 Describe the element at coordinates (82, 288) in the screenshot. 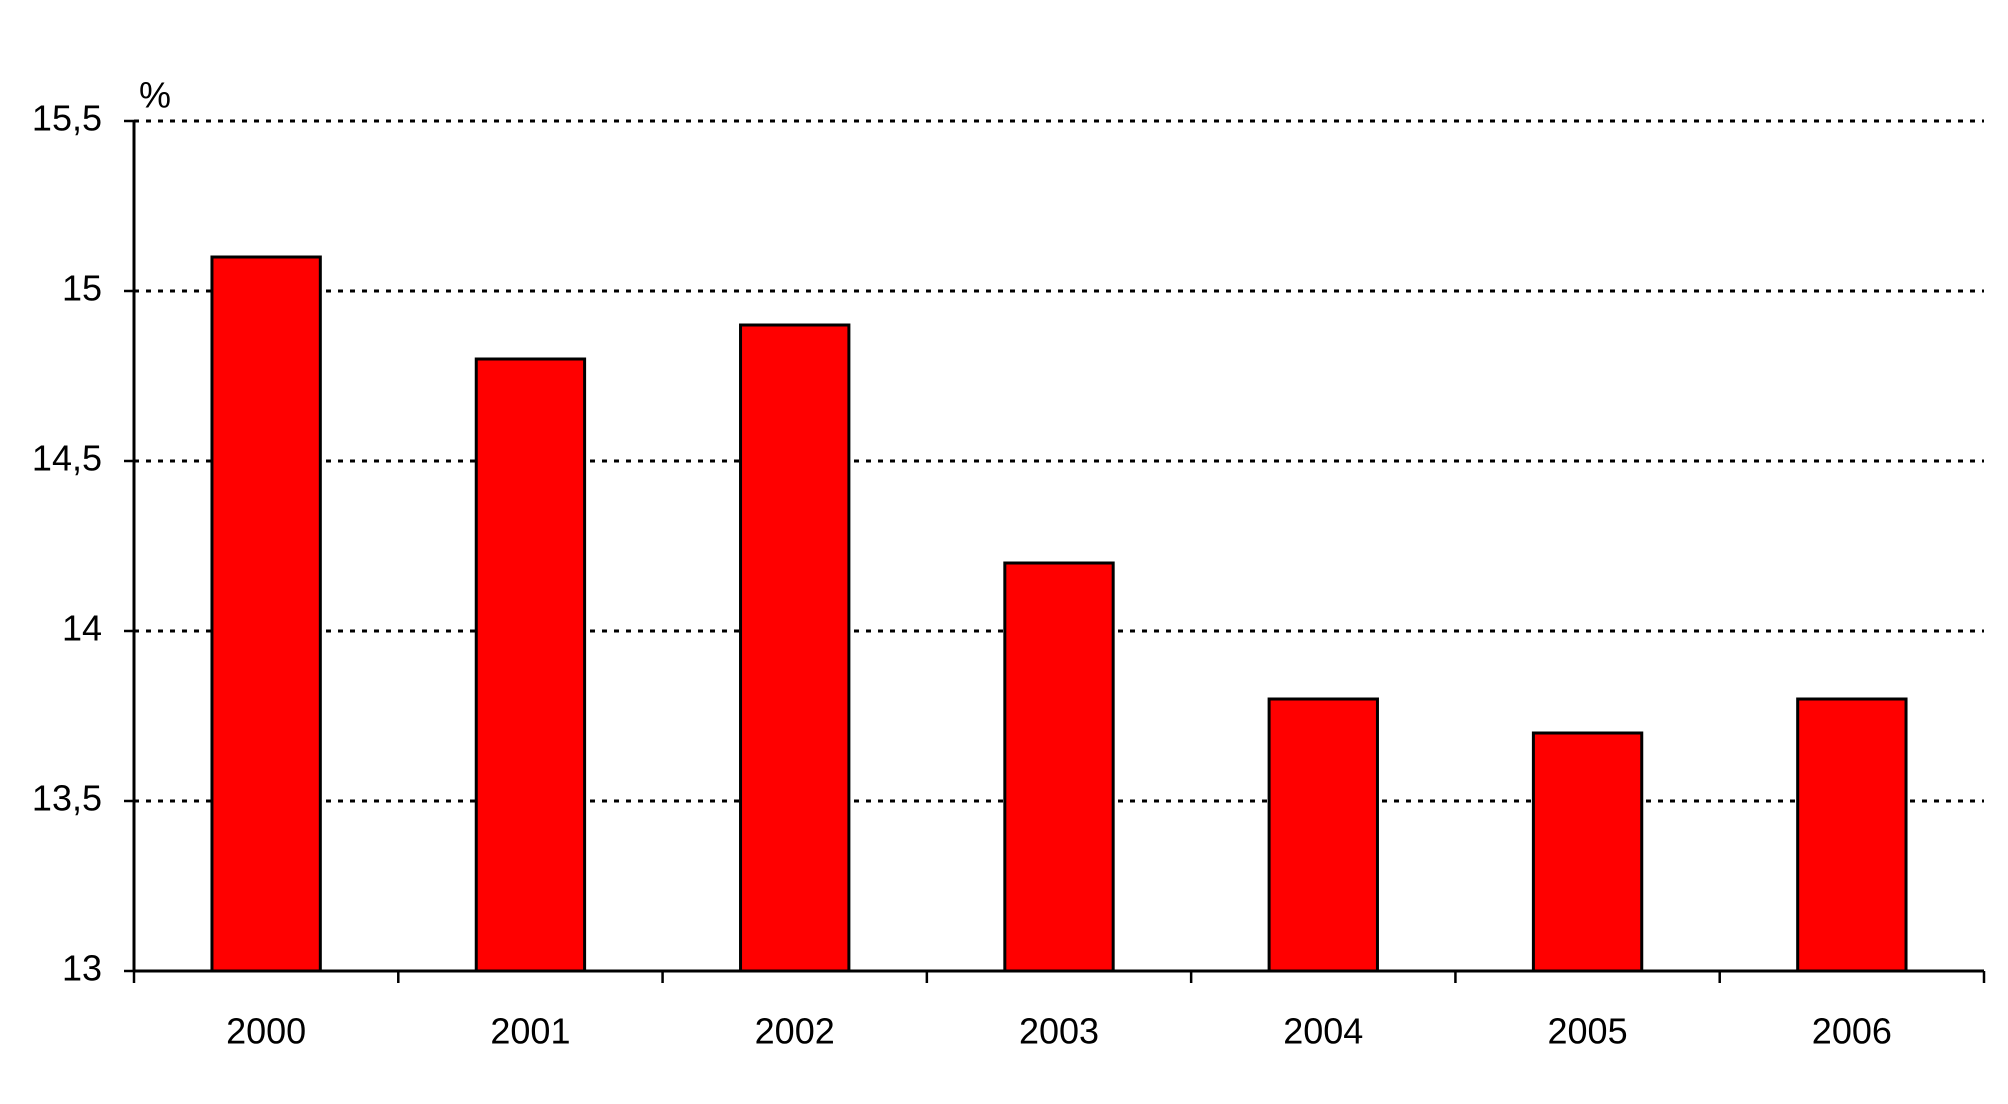

I see `y-tick-label: 15` at that location.